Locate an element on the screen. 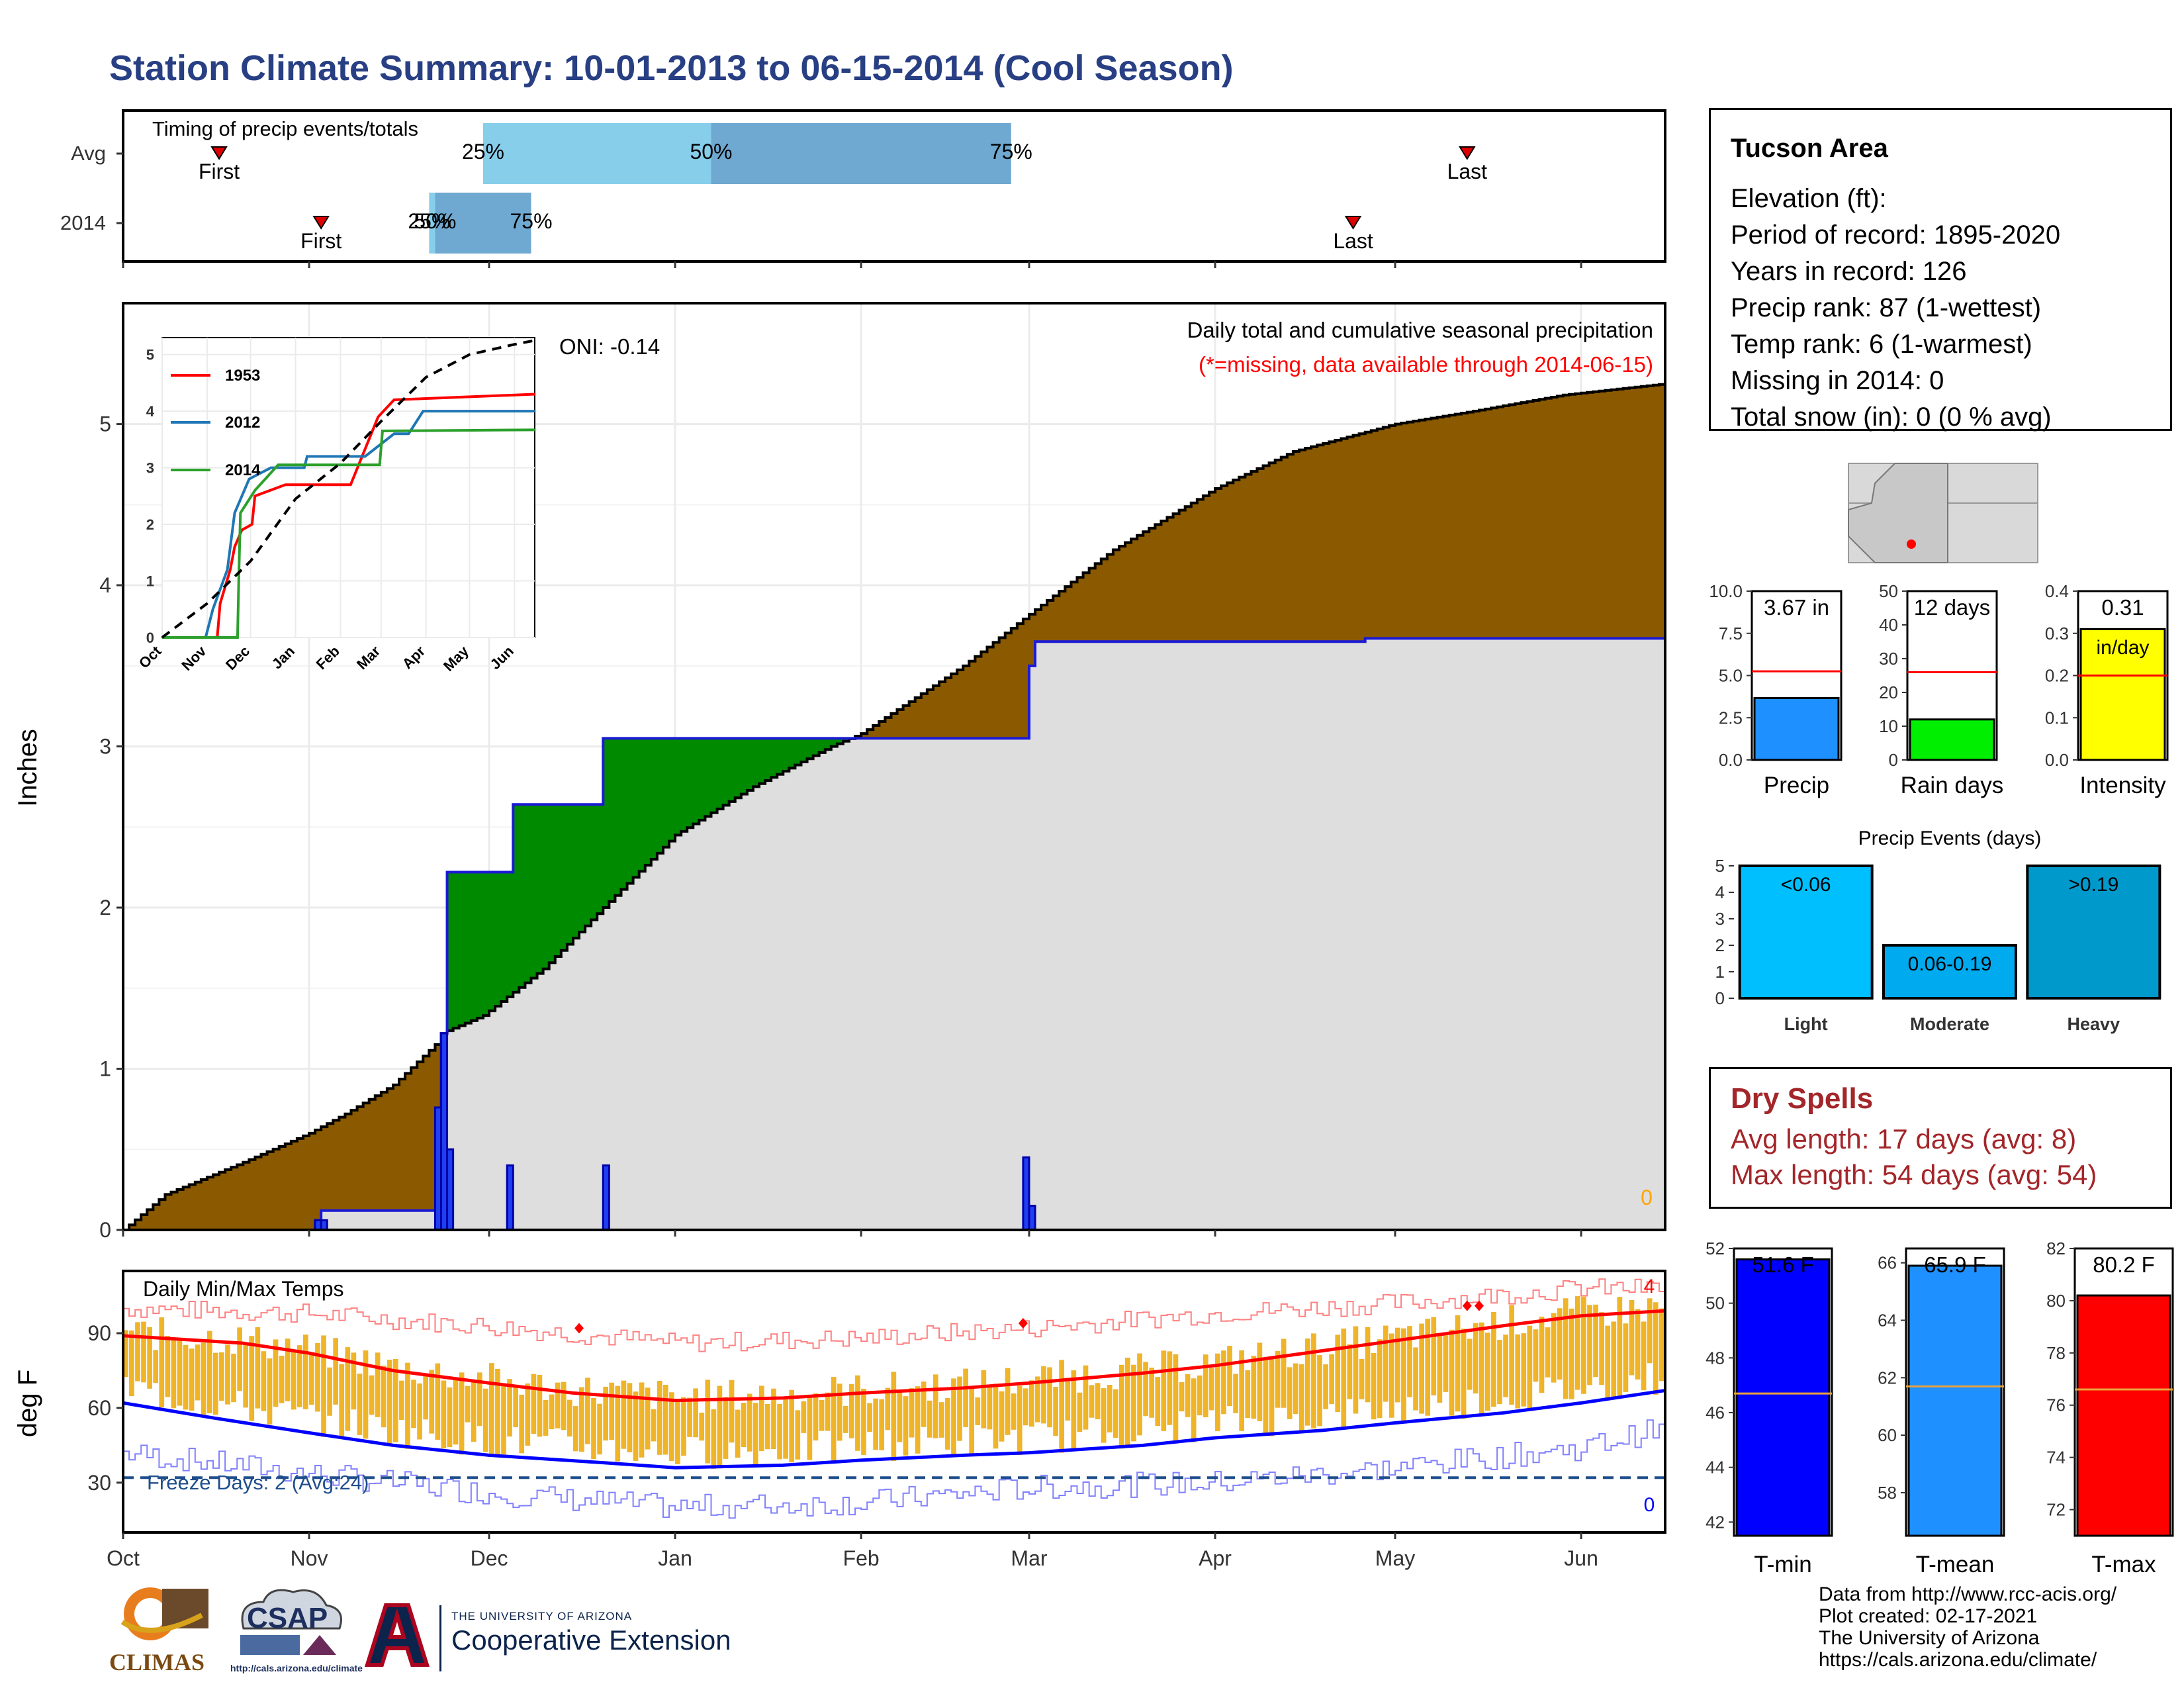  dry-spells-title: Dry Spells is located at coordinates (1803, 1098).